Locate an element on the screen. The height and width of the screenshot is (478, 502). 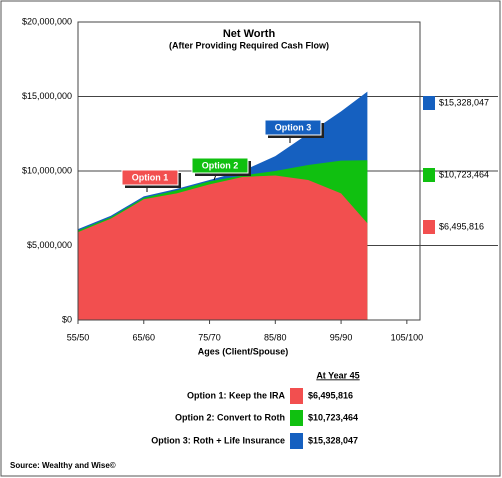
value-label: $15,328,047 is located at coordinates (464, 102).